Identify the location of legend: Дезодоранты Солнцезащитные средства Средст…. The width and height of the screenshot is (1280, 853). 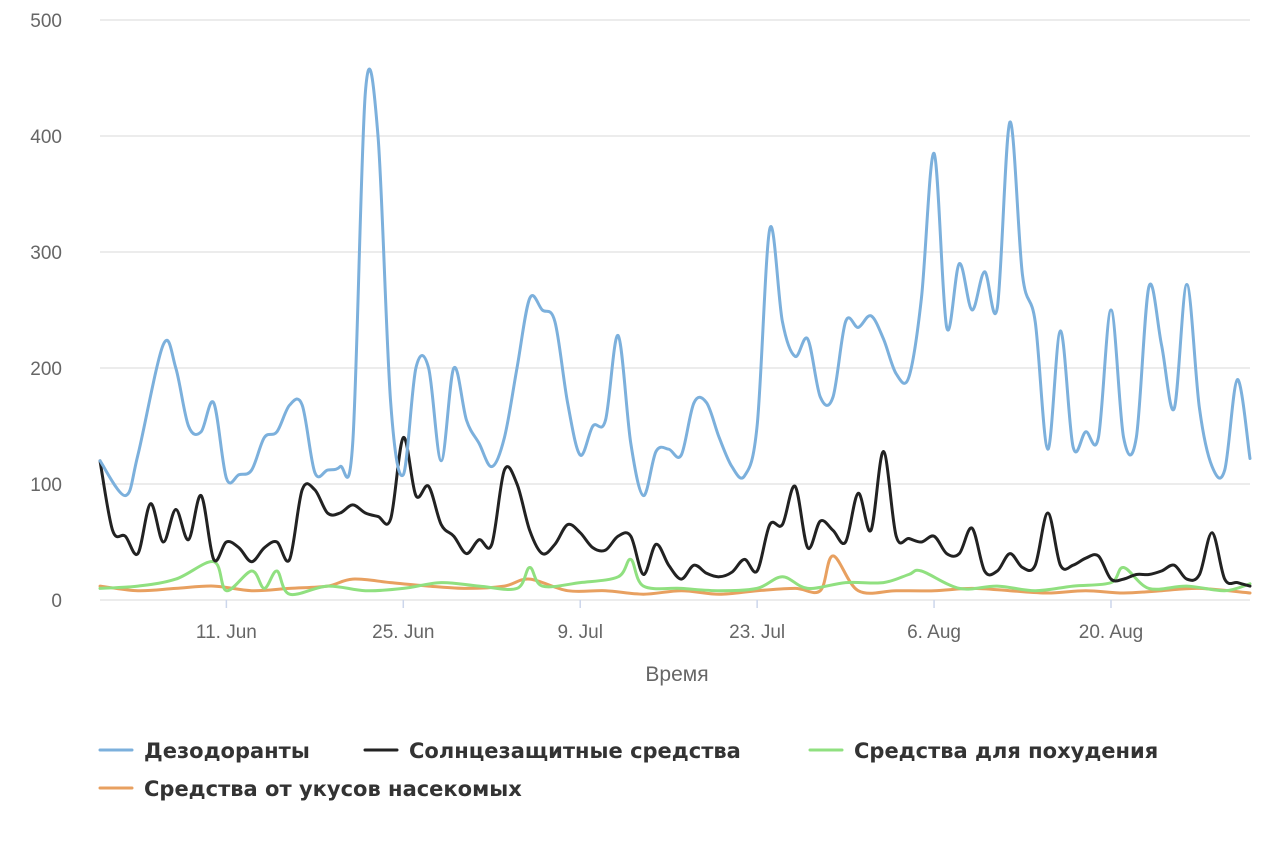
(628, 770).